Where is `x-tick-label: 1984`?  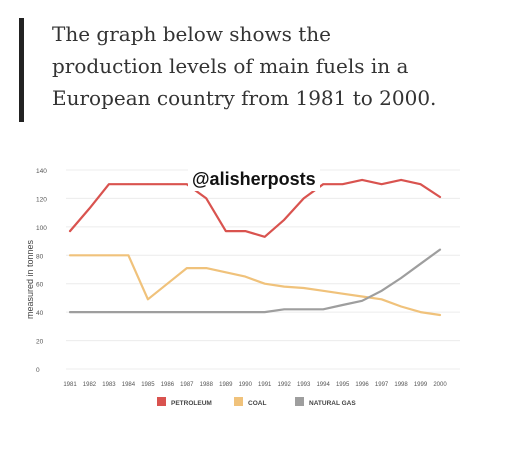 x-tick-label: 1984 is located at coordinates (129, 385).